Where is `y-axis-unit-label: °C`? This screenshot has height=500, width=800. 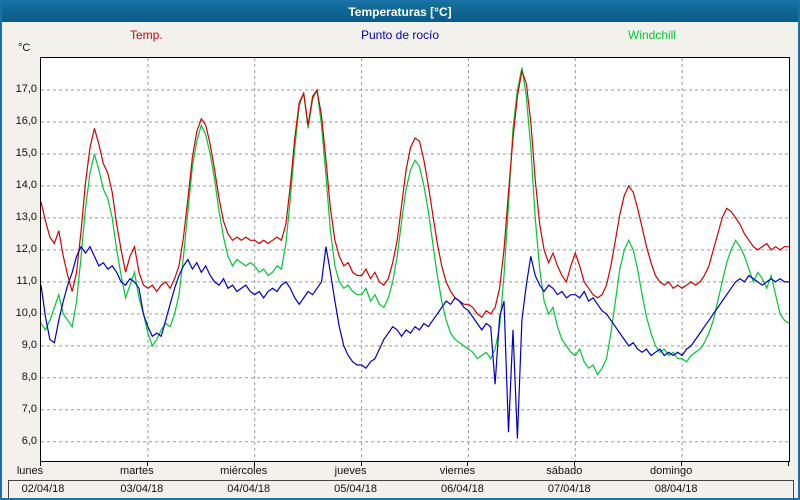
y-axis-unit-label: °C is located at coordinates (24, 48).